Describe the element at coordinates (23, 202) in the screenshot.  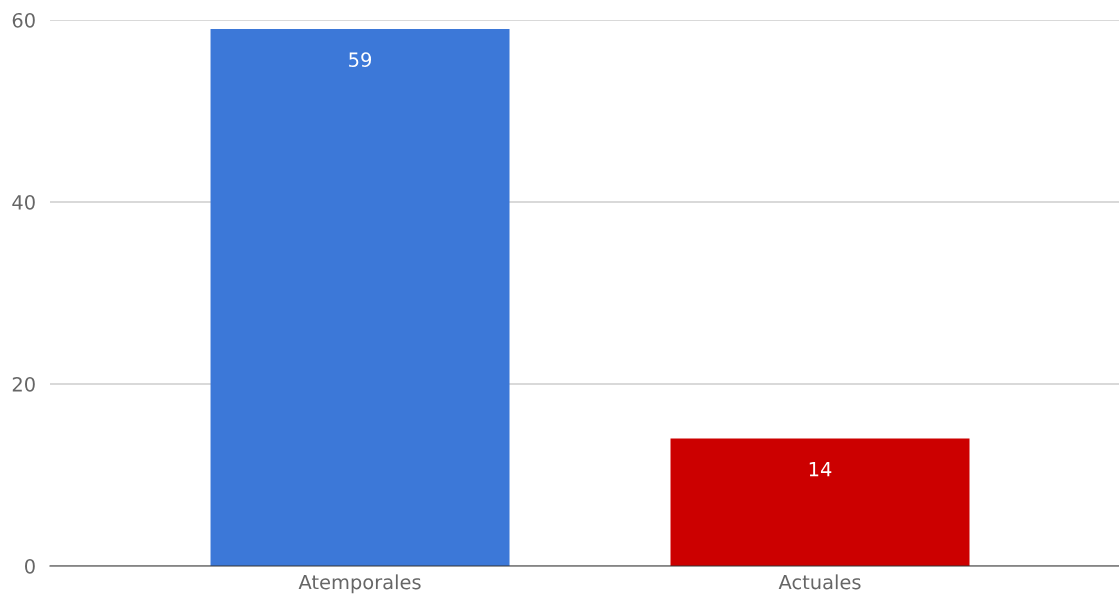
I see `y-tick-label: 40` at that location.